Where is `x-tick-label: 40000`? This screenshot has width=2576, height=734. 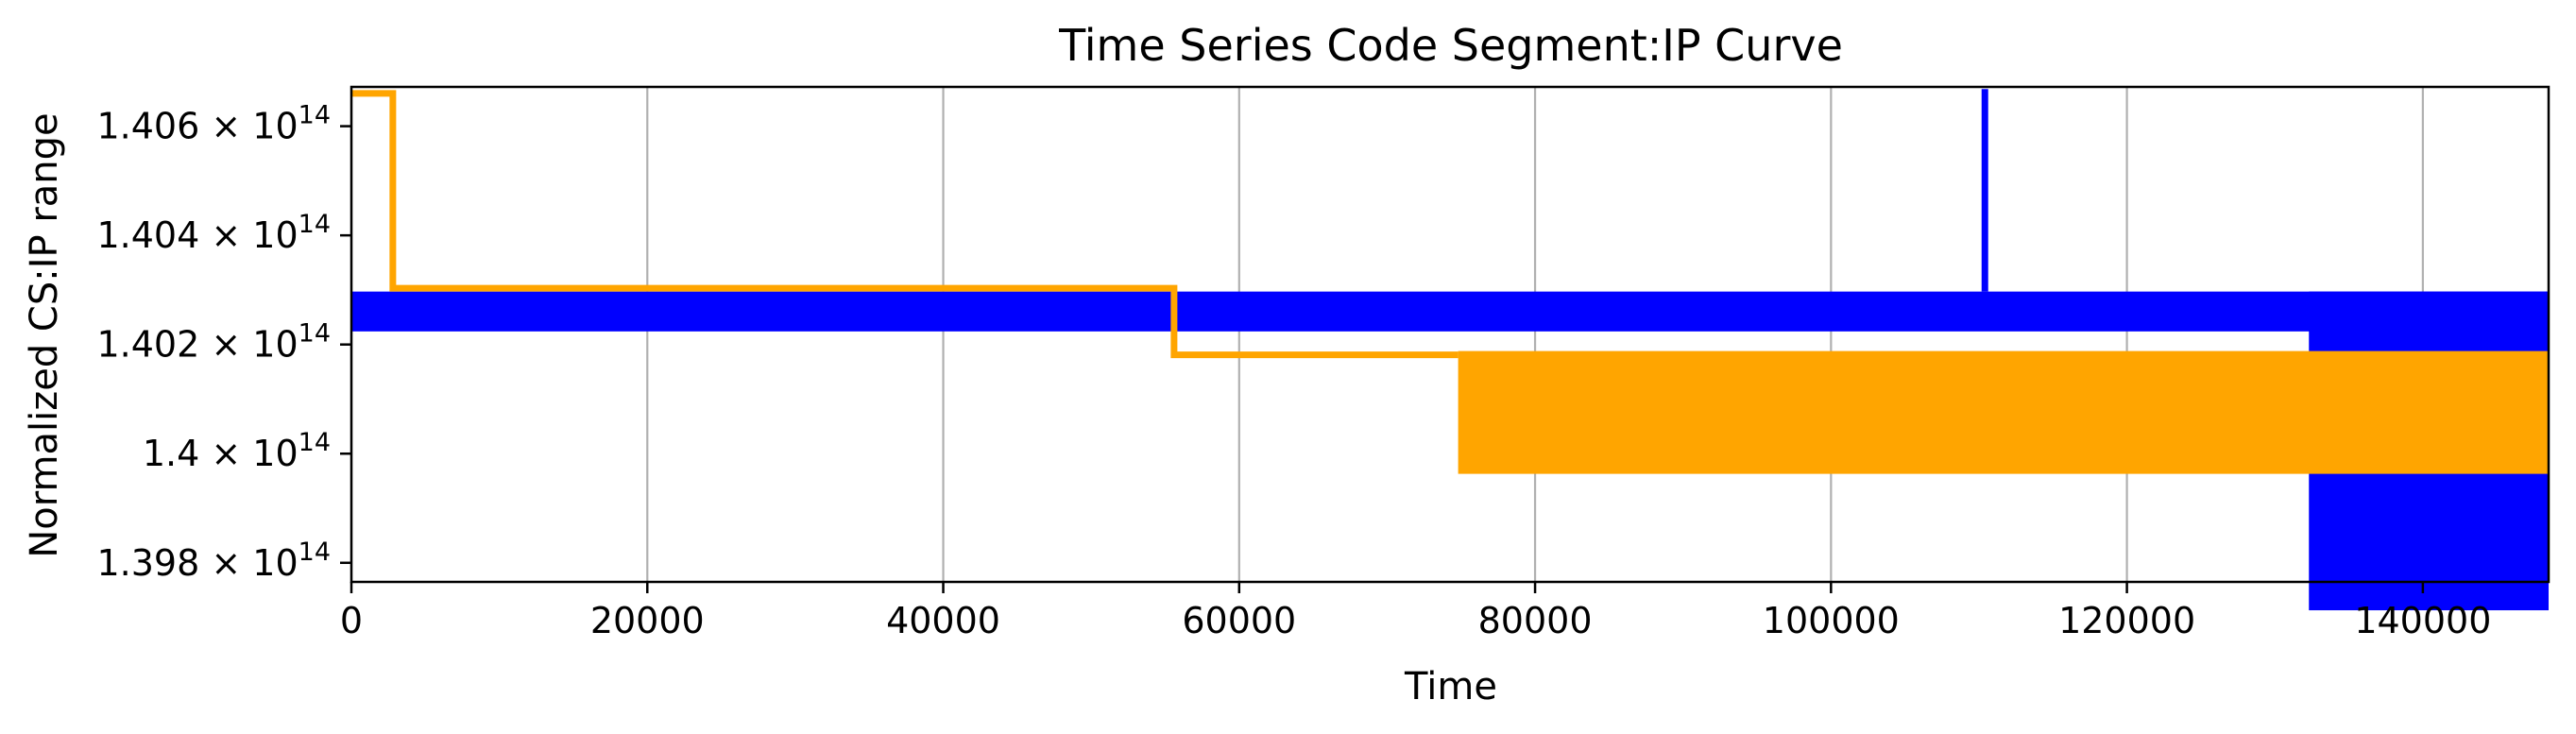
x-tick-label: 40000 is located at coordinates (943, 620).